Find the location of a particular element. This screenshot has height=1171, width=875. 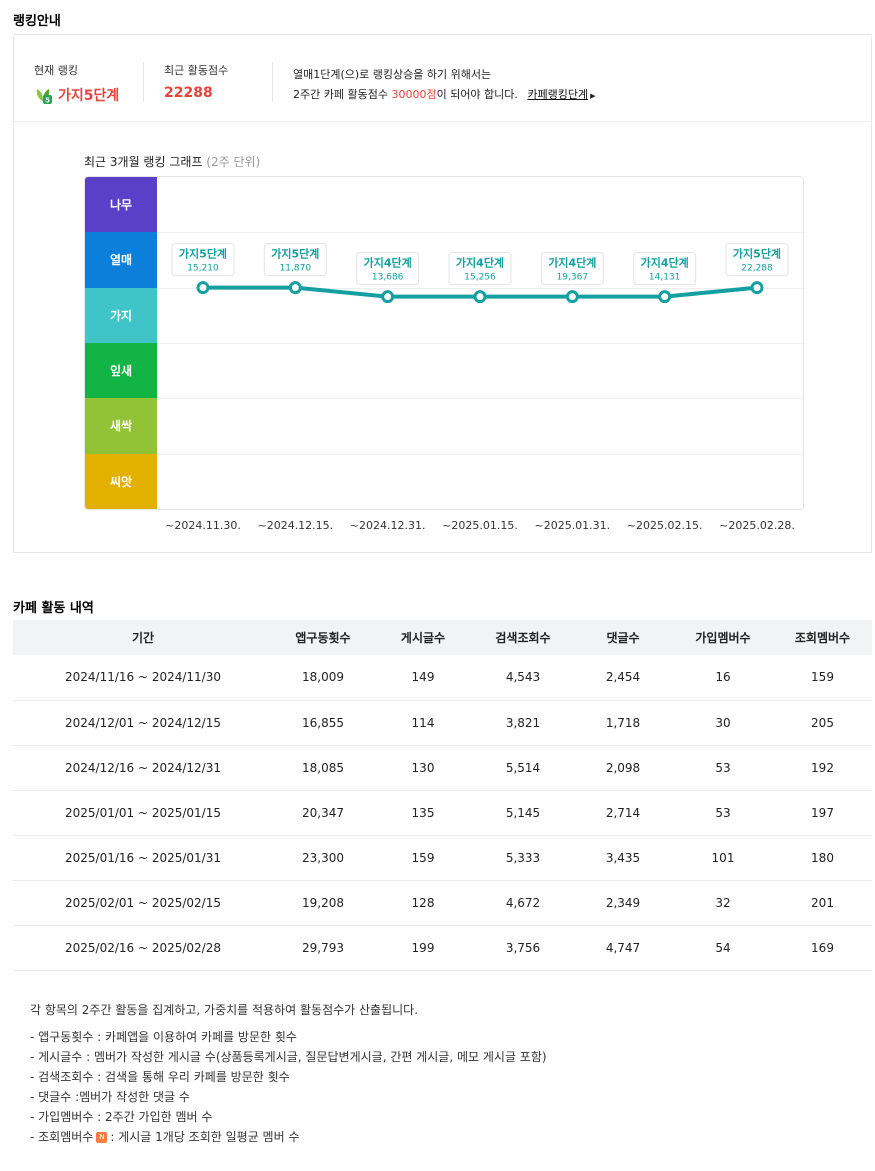

table-cell: 4,747 is located at coordinates (623, 948).